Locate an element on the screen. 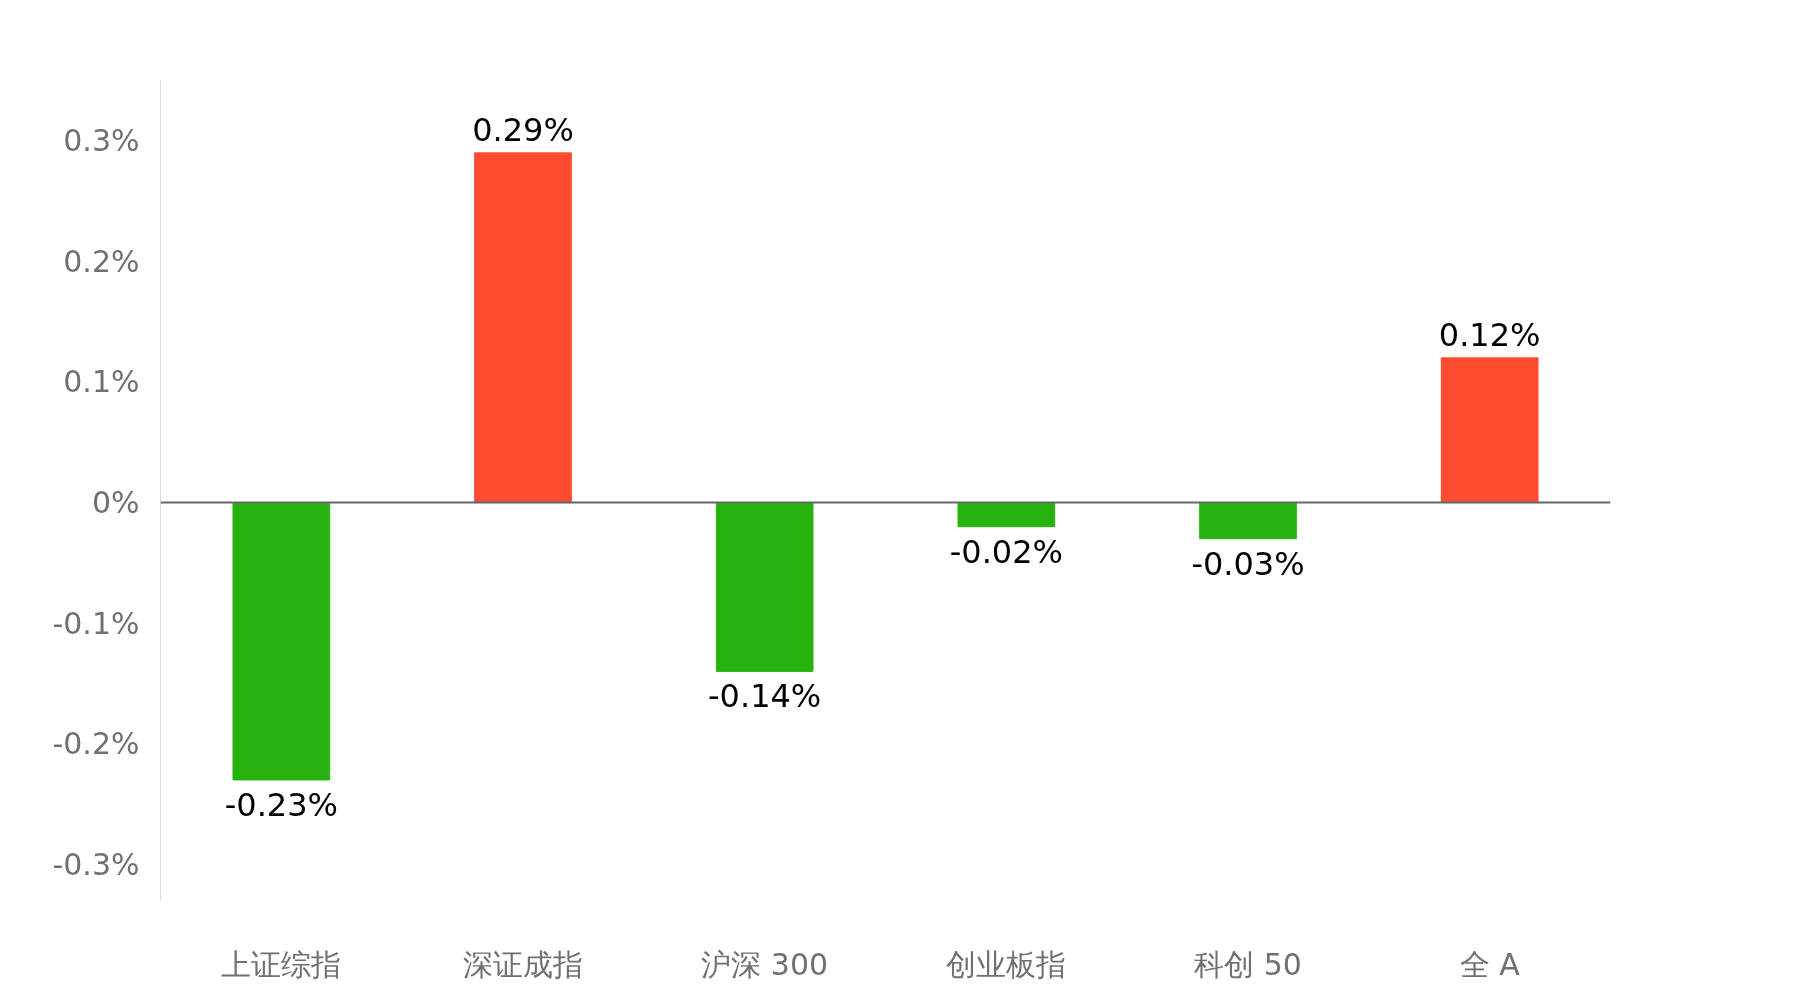 Image resolution: width=1800 pixels, height=1000 pixels. y-tick-label: -0.2% is located at coordinates (96, 744).